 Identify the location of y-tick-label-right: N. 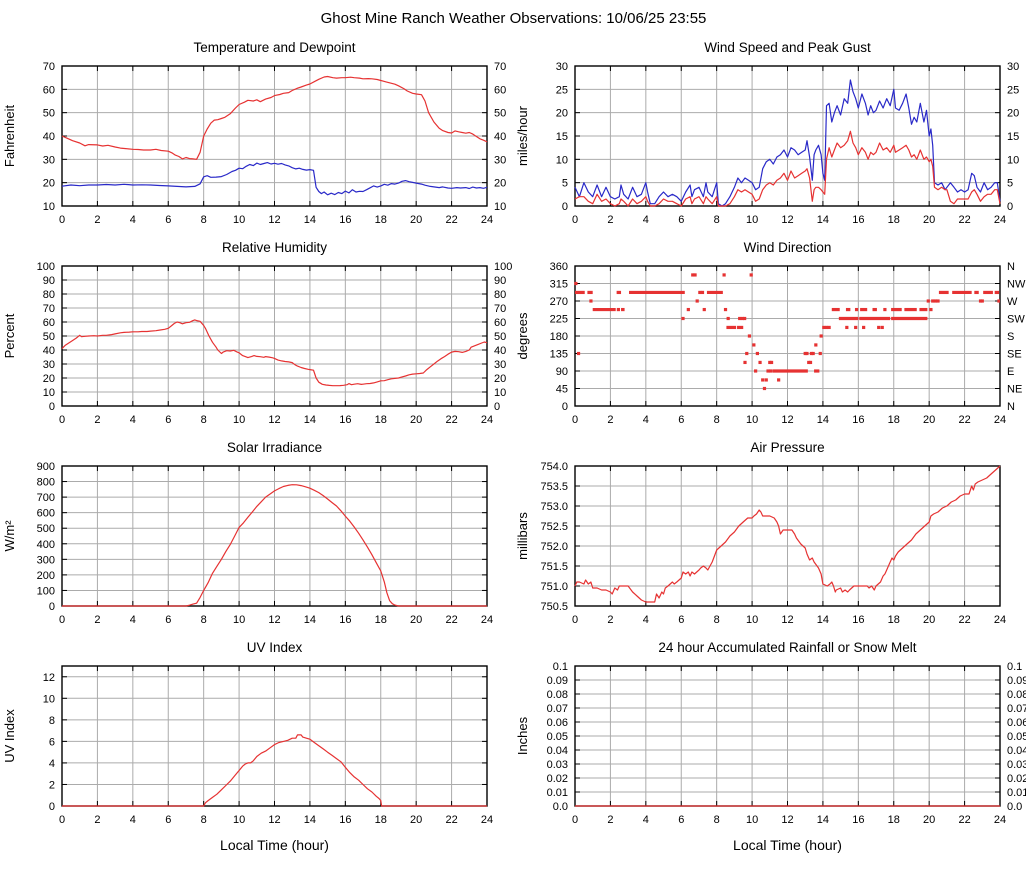
(1011, 407).